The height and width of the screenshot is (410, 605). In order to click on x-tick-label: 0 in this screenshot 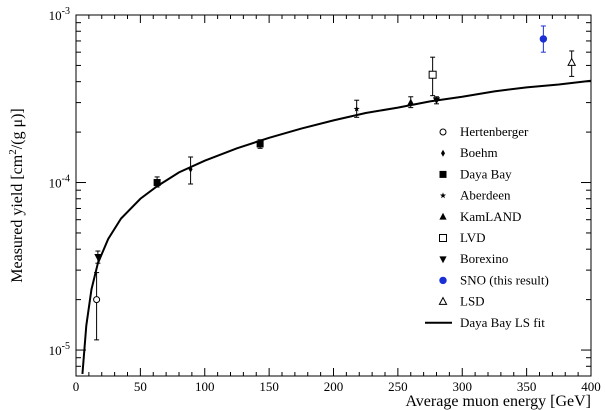, I will do `click(76, 386)`.